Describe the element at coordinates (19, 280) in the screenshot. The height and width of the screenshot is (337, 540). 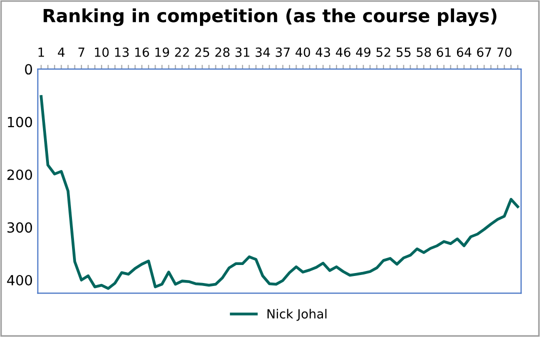
I see `y-tick-label: 400` at that location.